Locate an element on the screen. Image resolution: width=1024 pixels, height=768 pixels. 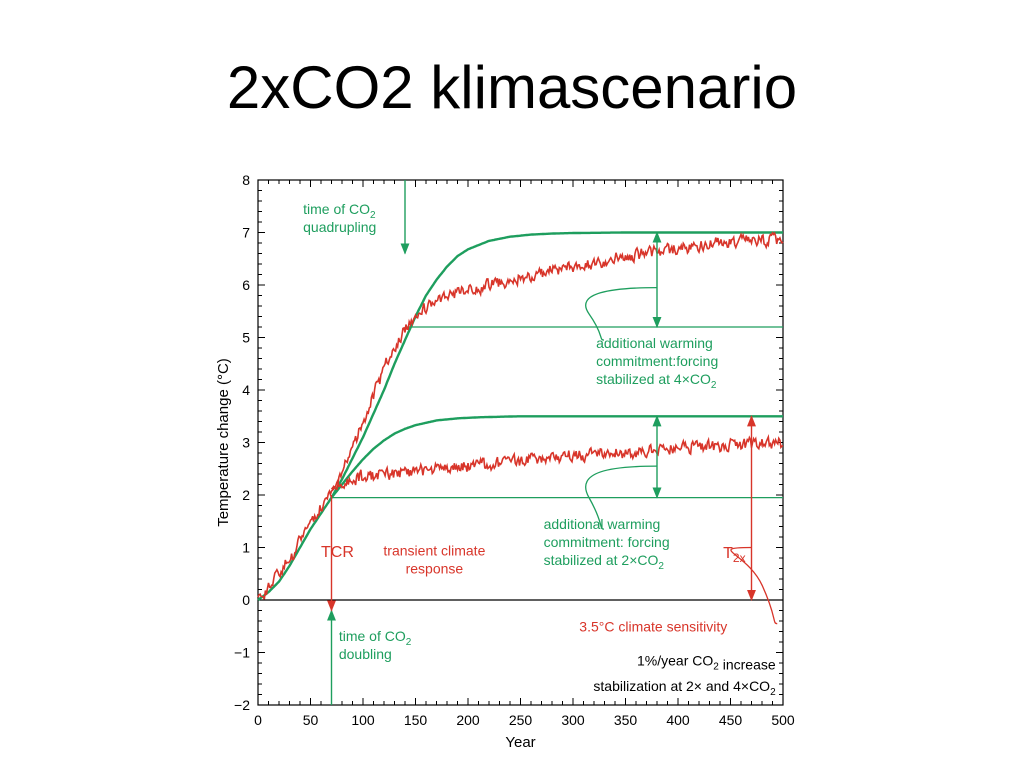
x-tick-label: 400 is located at coordinates (678, 720).